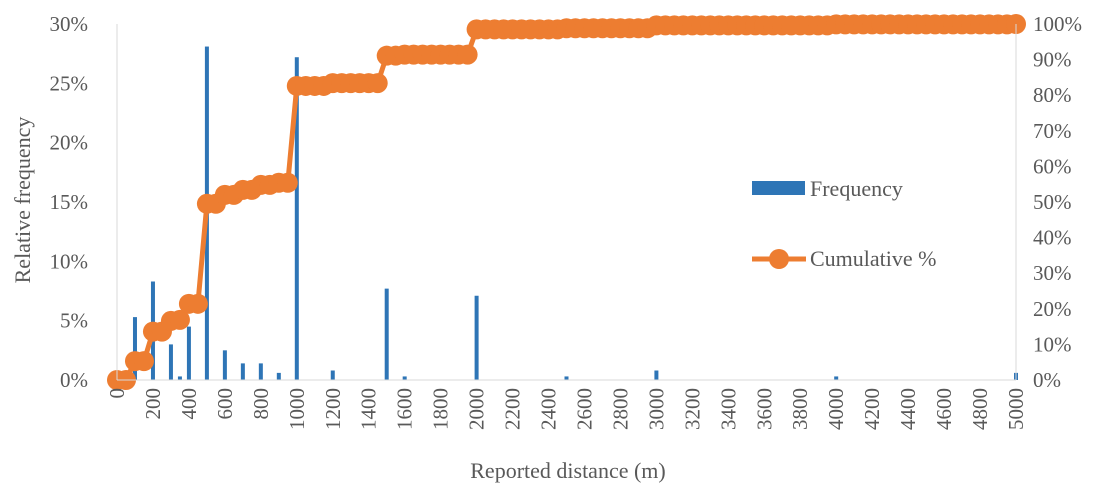 This screenshot has height=491, width=1111. I want to click on legend-frequency-label: Frequency, so click(856, 188).